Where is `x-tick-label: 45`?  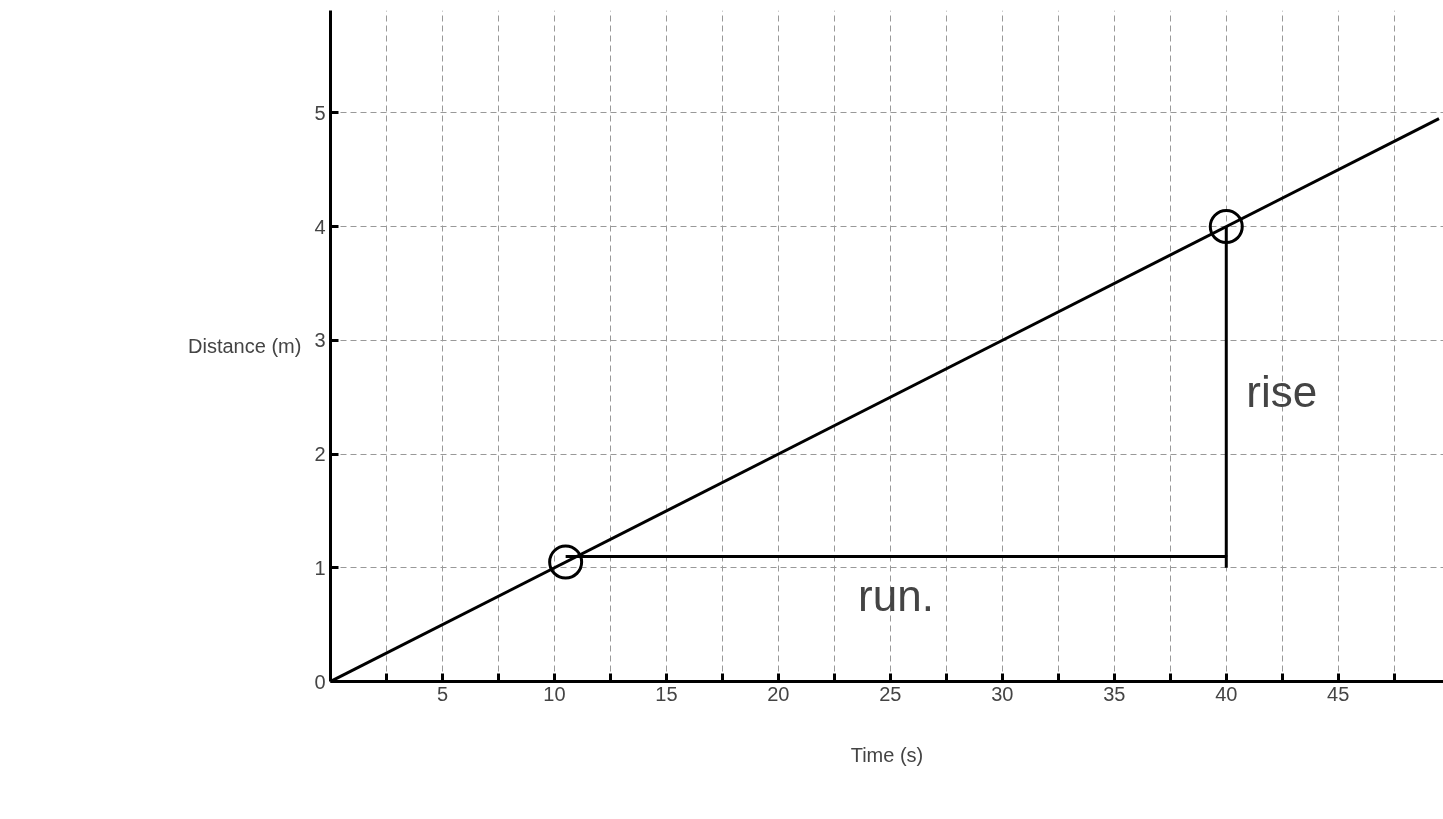 x-tick-label: 45 is located at coordinates (1338, 693).